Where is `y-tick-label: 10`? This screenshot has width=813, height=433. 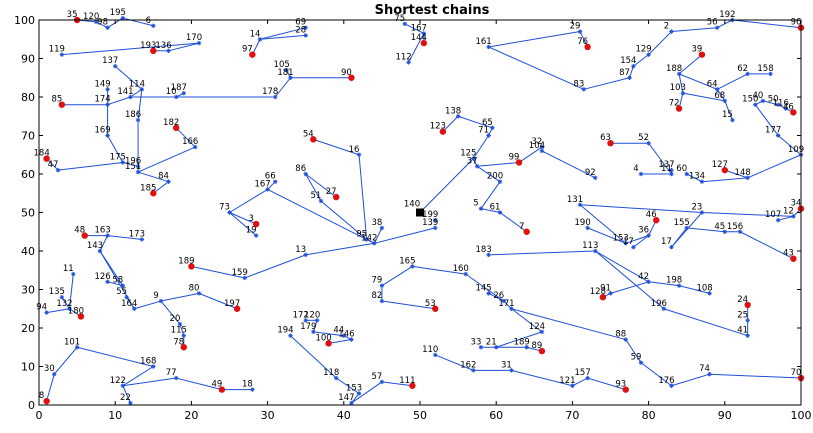 y-tick-label: 10 is located at coordinates (28, 367).